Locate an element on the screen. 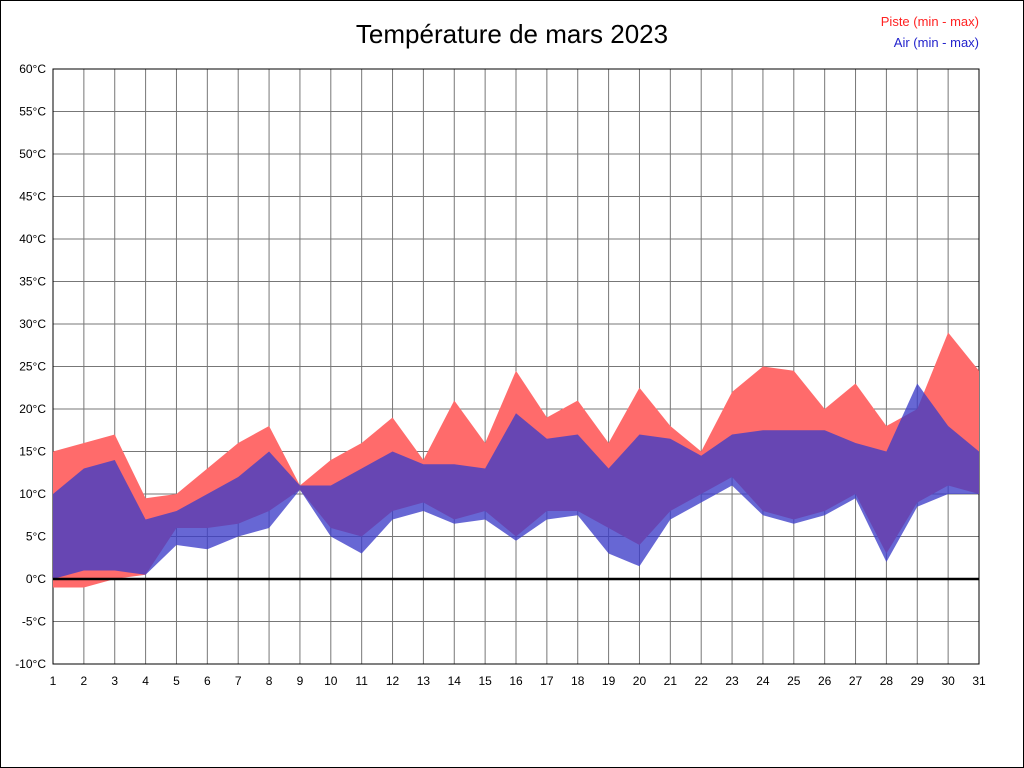 The width and height of the screenshot is (1024, 768). y-tick-label: 5°C is located at coordinates (36, 537).